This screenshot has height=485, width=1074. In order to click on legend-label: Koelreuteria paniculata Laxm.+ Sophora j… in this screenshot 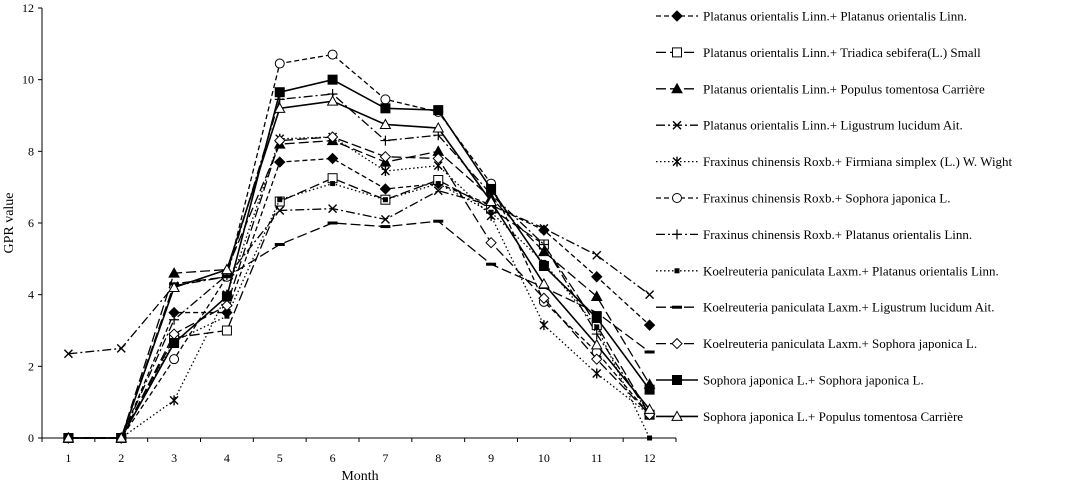, I will do `click(840, 343)`.